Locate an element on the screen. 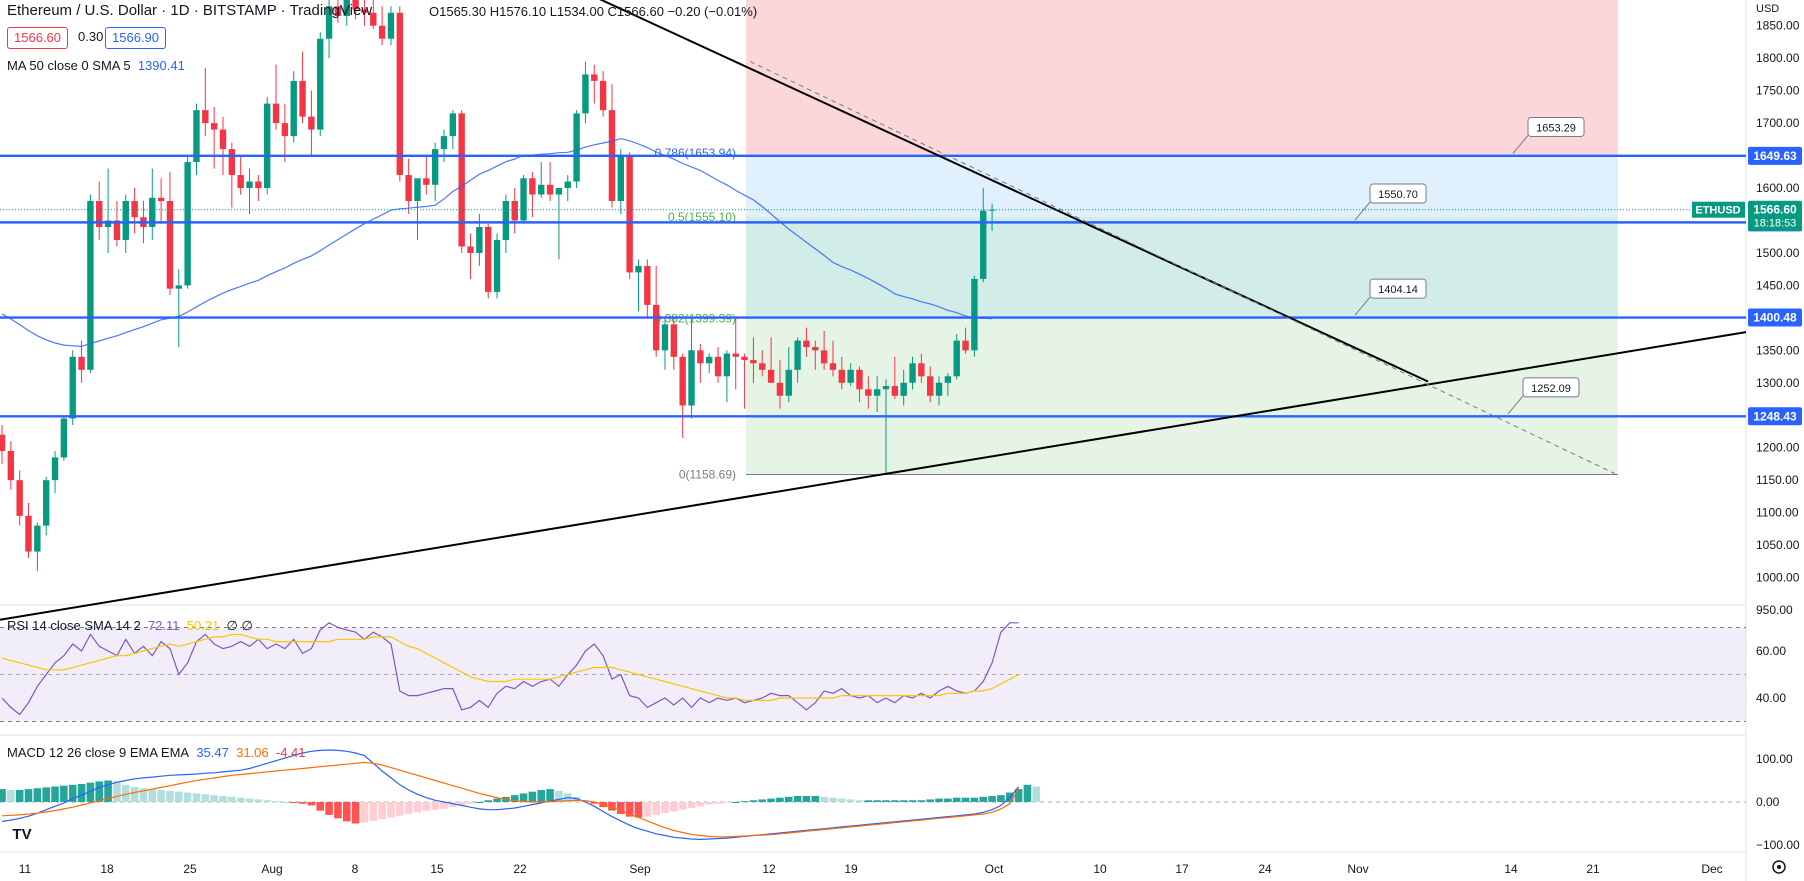  tradingview-logo-icon: TV is located at coordinates (22, 834).